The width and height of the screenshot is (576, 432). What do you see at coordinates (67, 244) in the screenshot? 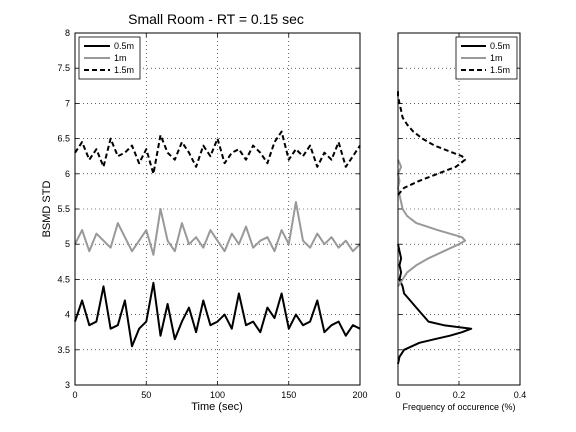
I see `y-tick-label: 5` at bounding box center [67, 244].